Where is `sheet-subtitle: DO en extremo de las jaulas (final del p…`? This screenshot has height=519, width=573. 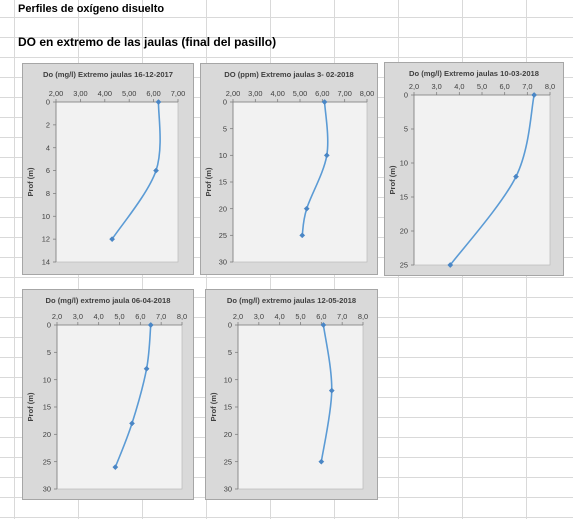
sheet-subtitle: DO en extremo de las jaulas (final del p… is located at coordinates (147, 42).